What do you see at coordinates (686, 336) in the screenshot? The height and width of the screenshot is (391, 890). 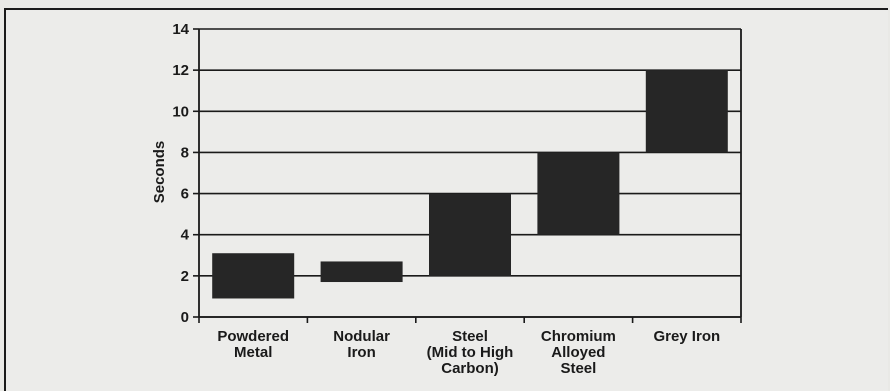 I see `x-tick-label: Grey Iron` at bounding box center [686, 336].